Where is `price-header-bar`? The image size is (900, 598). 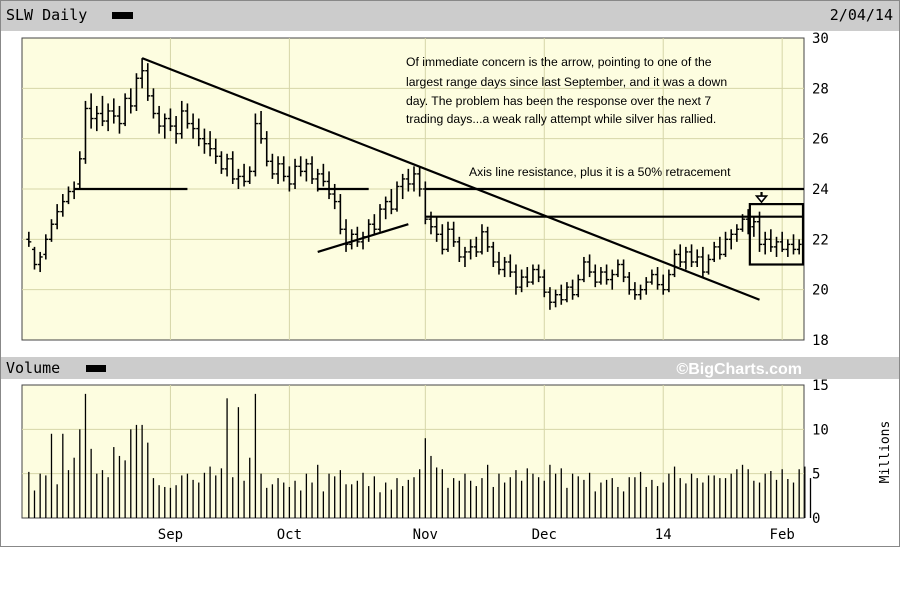
price-header-bar is located at coordinates (450, 16).